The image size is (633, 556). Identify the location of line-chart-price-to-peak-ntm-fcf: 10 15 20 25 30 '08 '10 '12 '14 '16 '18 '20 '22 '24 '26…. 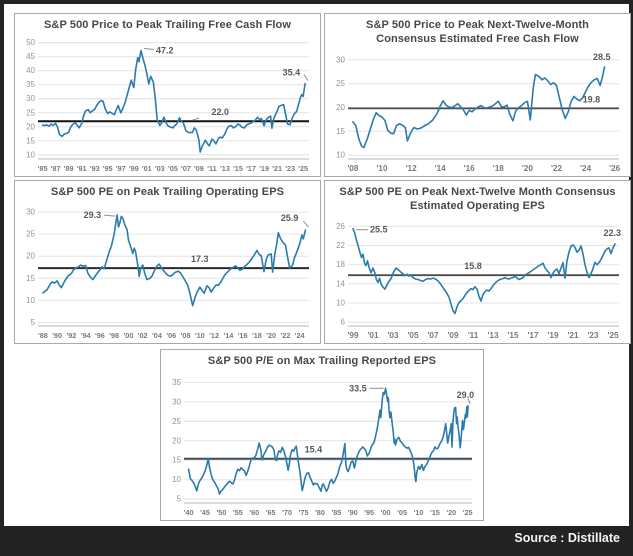
(478, 112).